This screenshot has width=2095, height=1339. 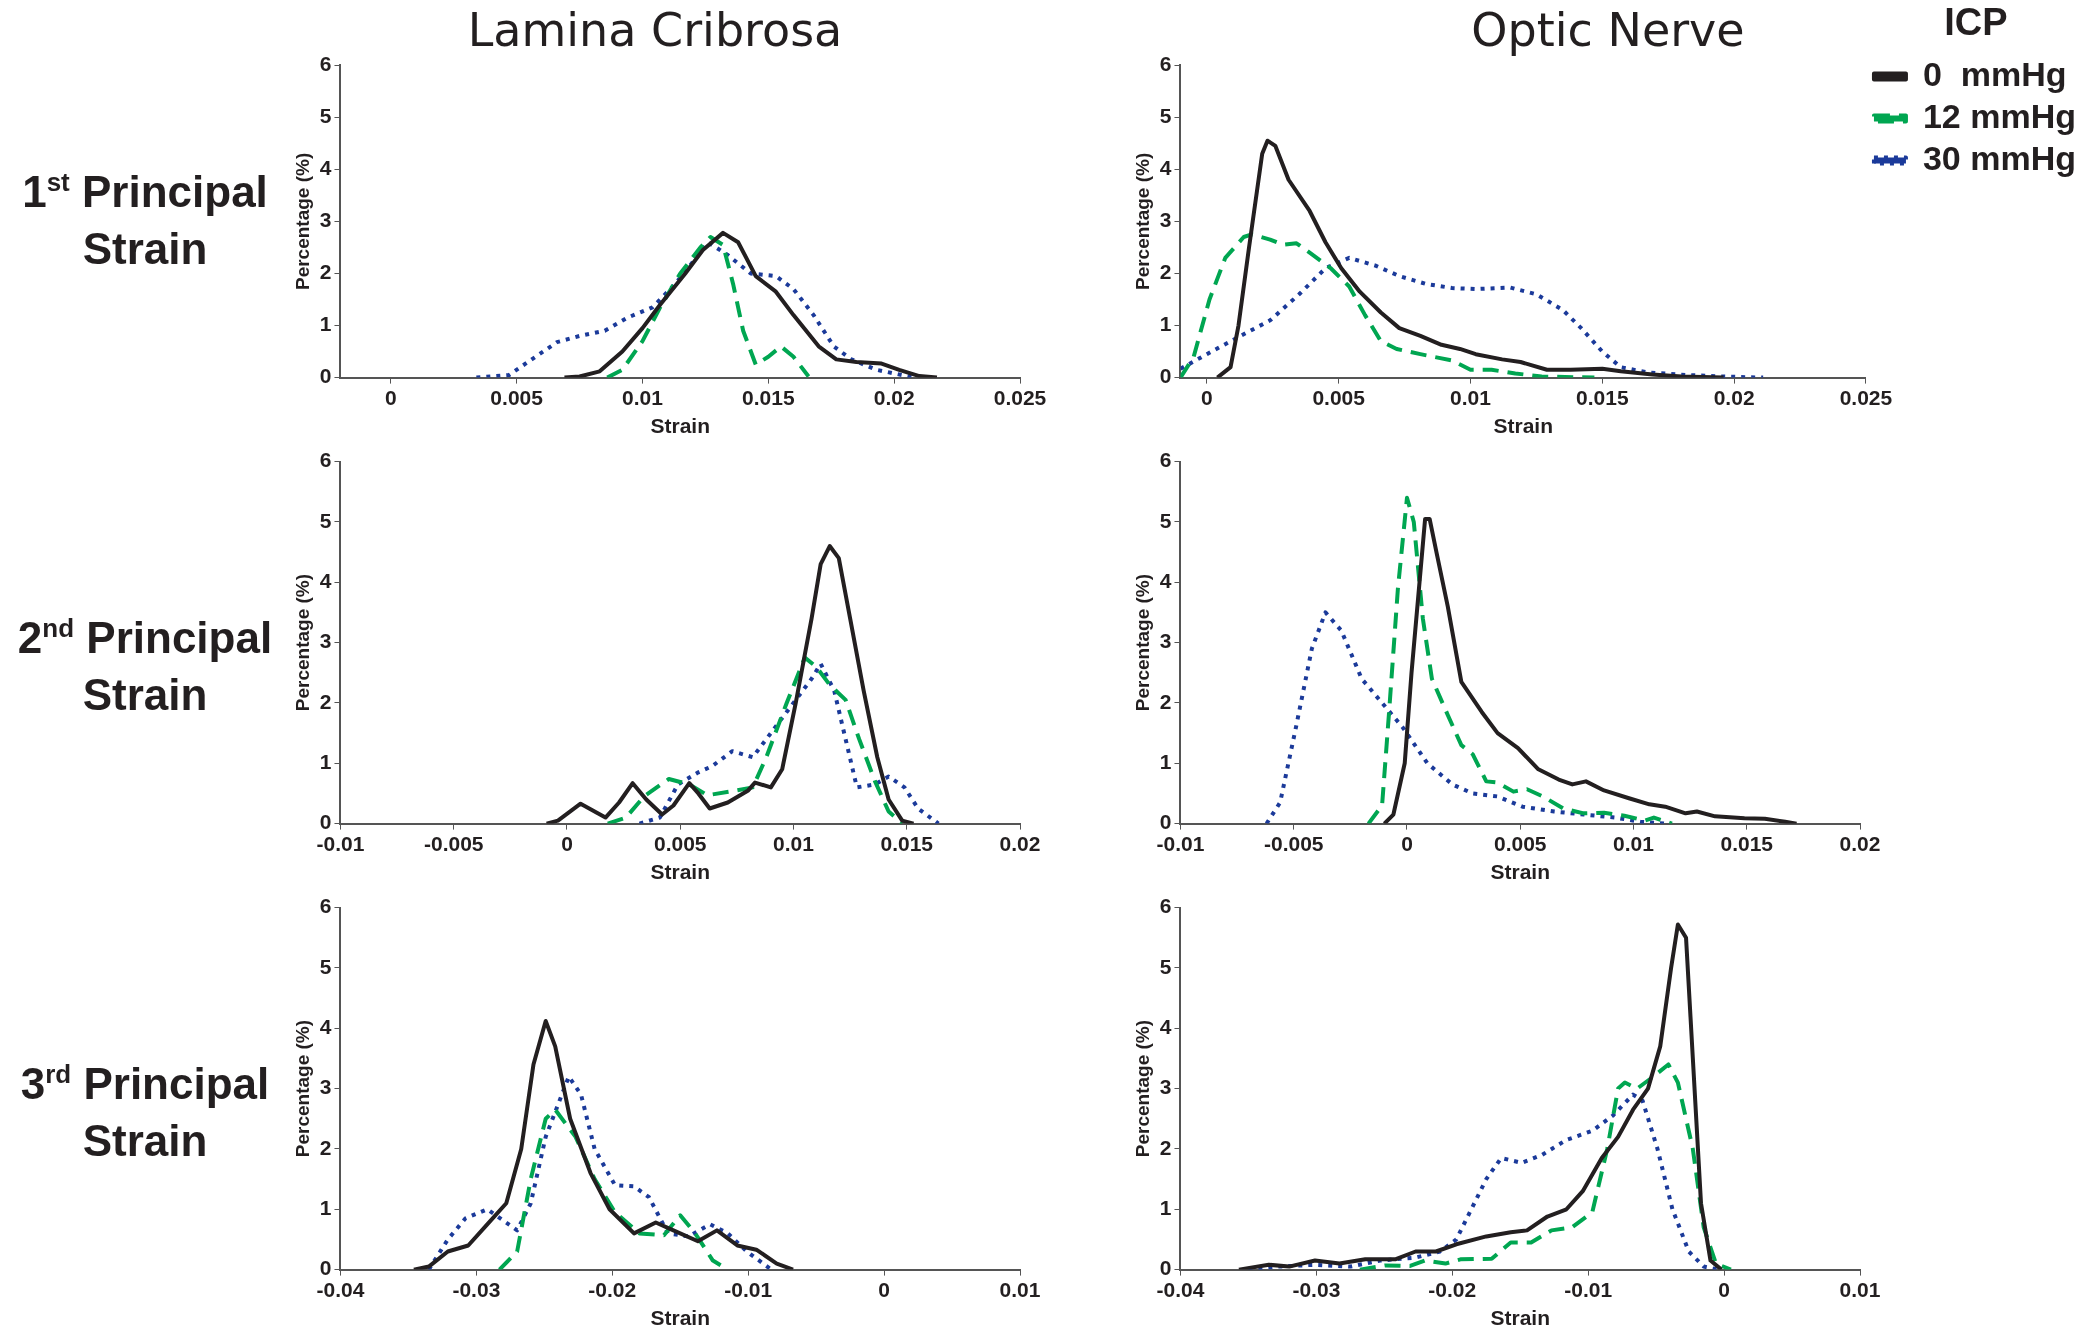 I want to click on legend-label: 0 mmHg, so click(x=1994, y=73).